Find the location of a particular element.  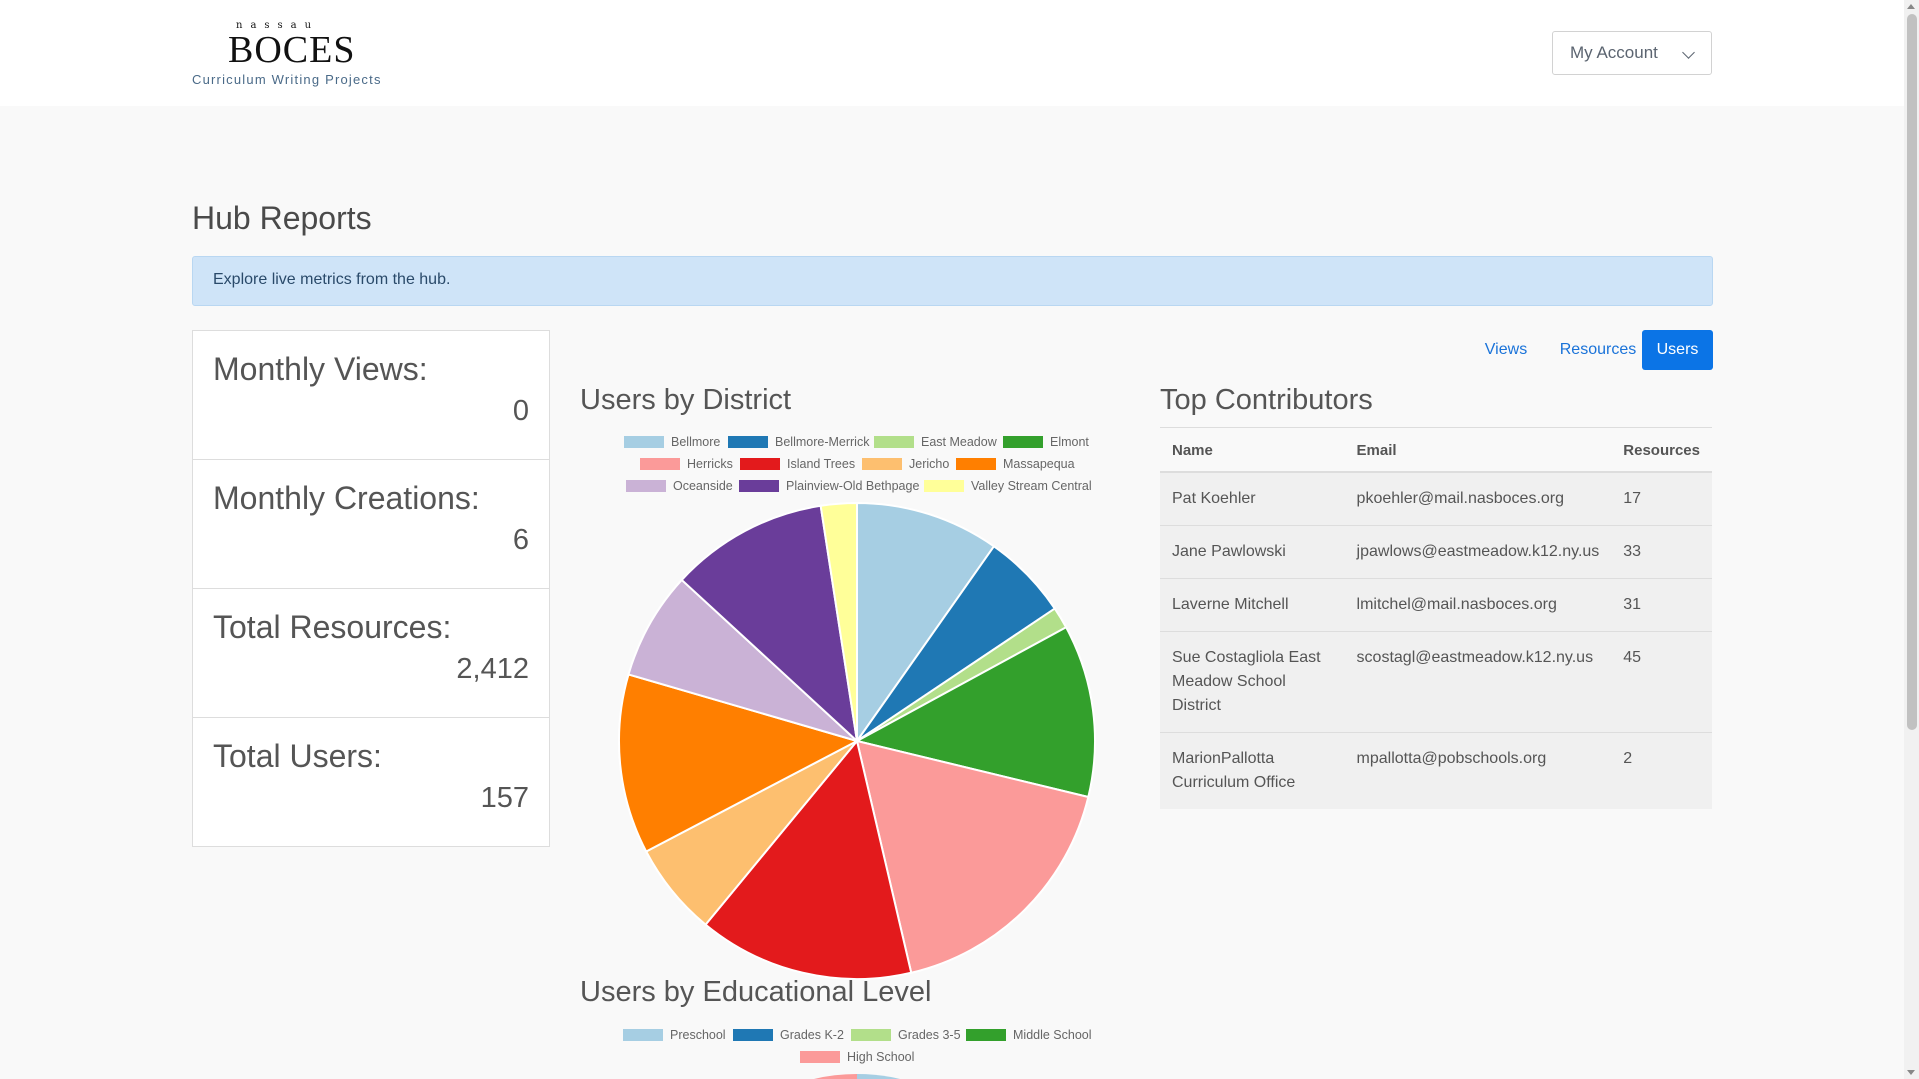

legend-item: Bellmore is located at coordinates (672, 442).